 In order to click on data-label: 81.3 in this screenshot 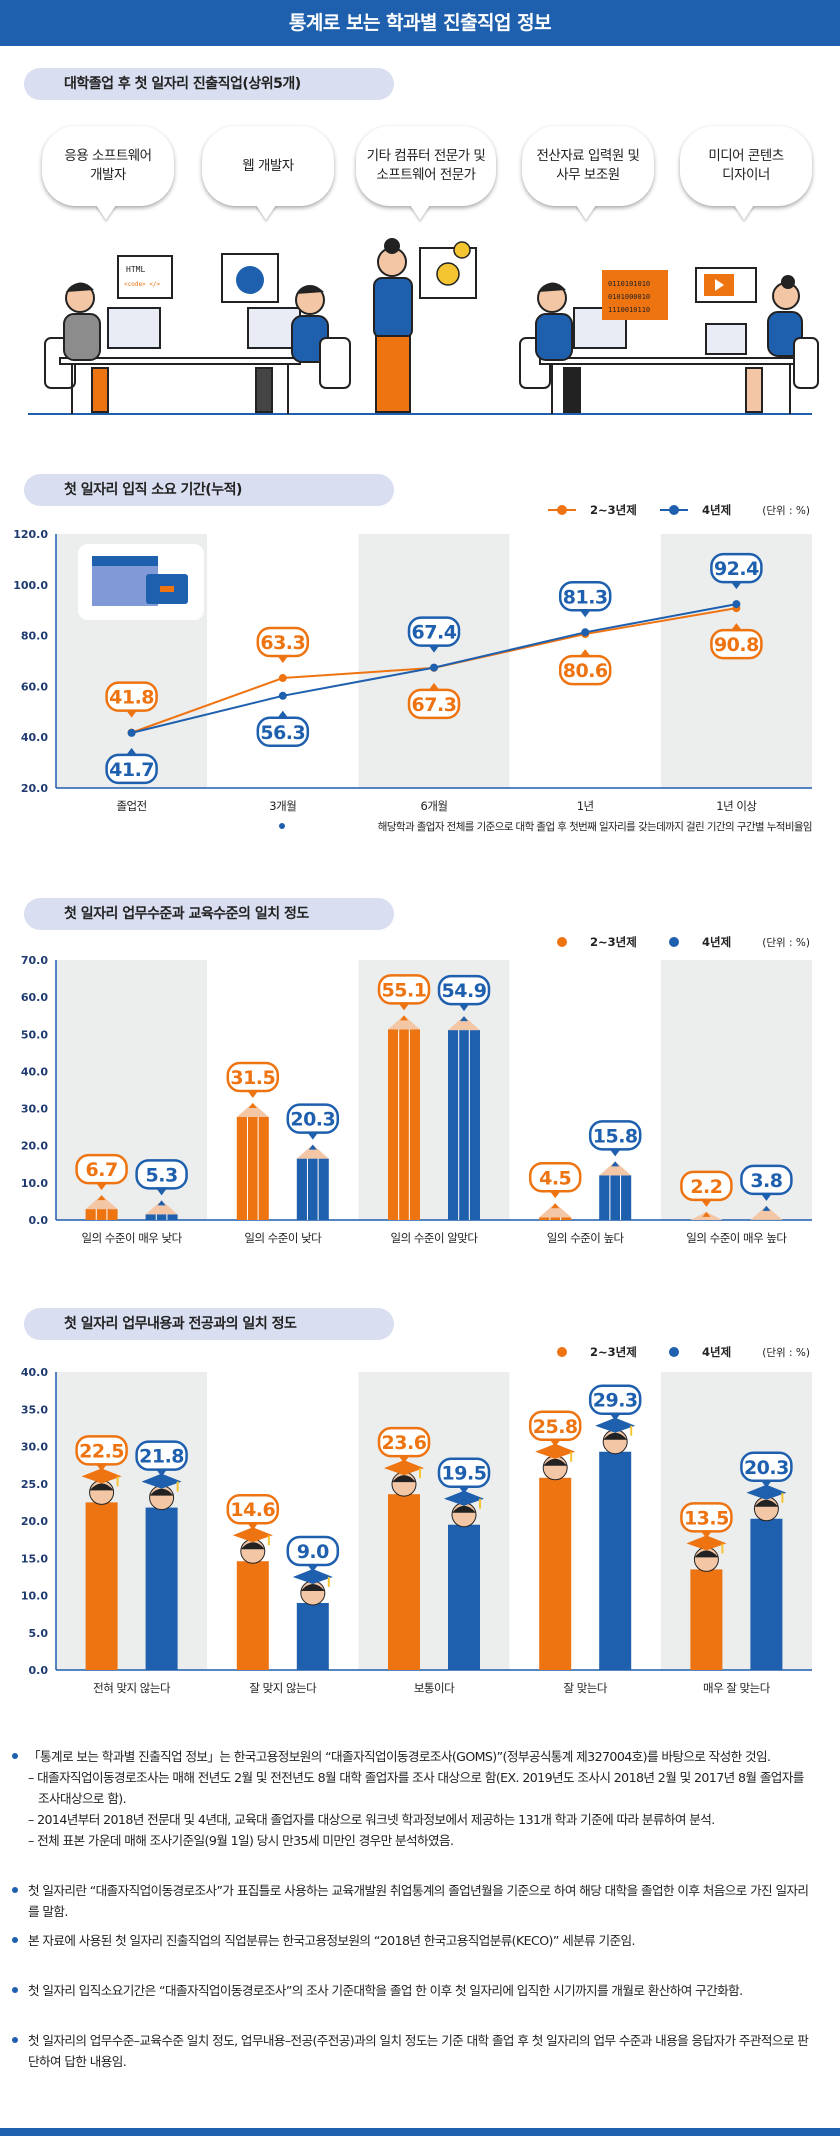, I will do `click(585, 599)`.